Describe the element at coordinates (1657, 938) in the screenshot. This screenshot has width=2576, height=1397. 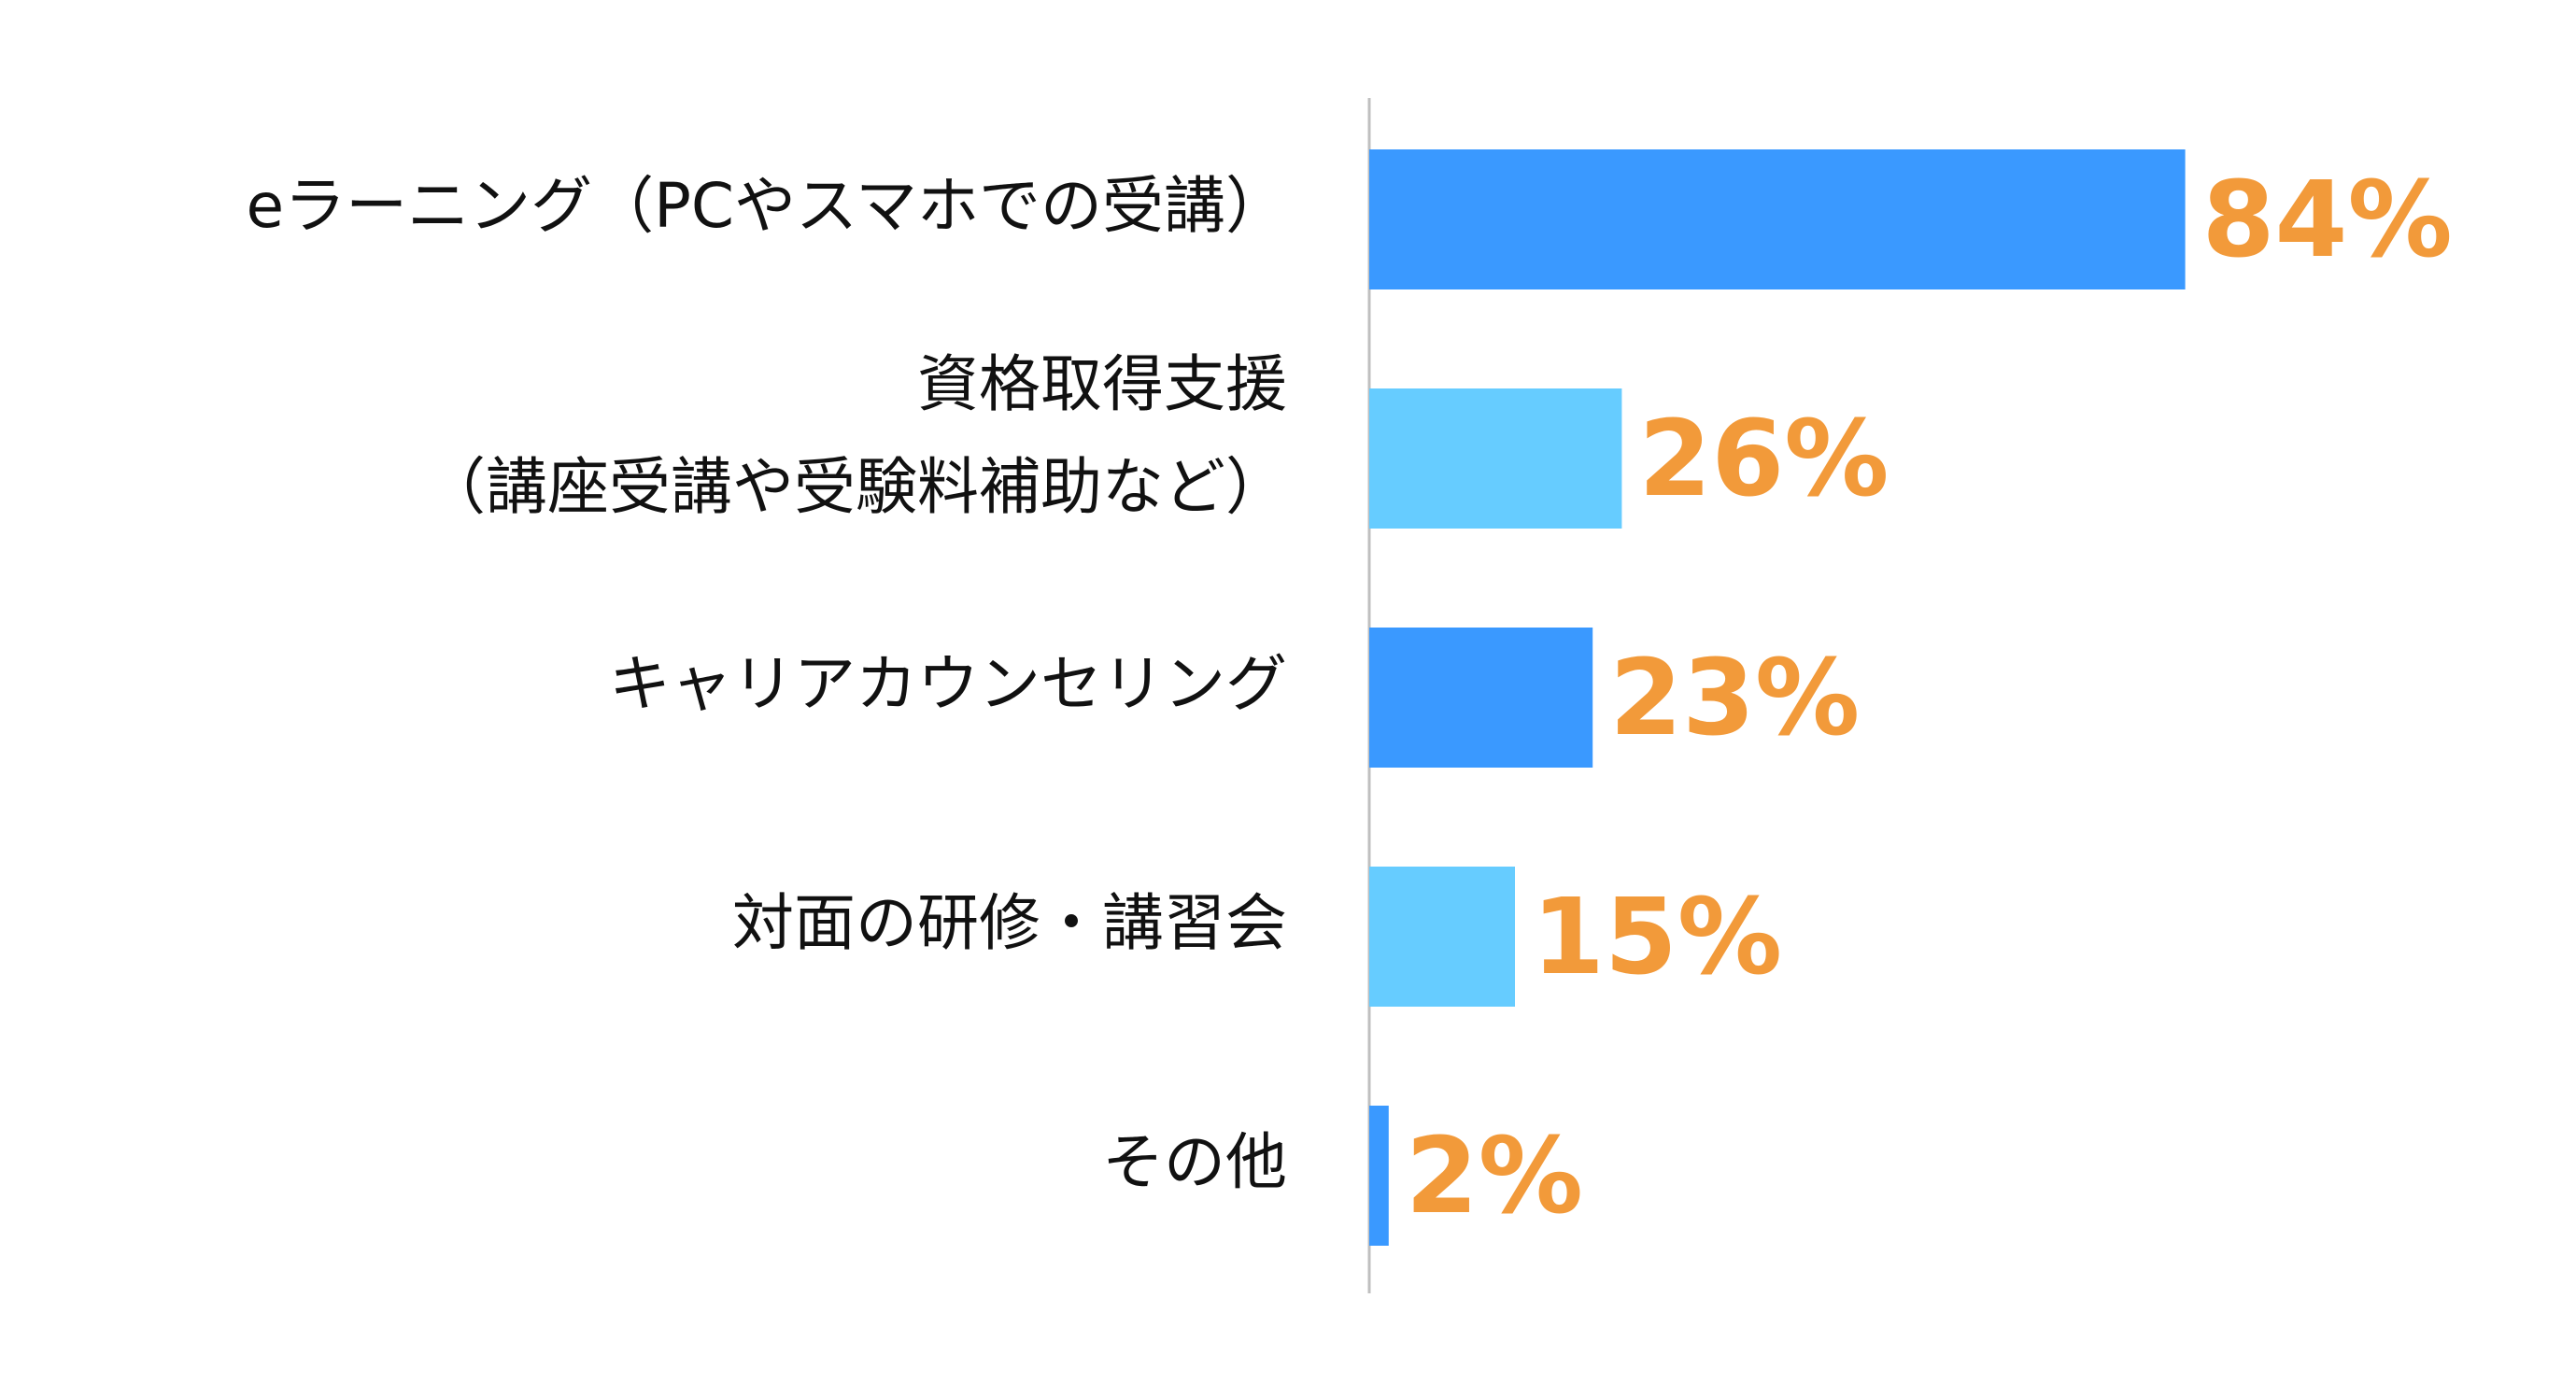
I see `value-label-4: 15%` at that location.